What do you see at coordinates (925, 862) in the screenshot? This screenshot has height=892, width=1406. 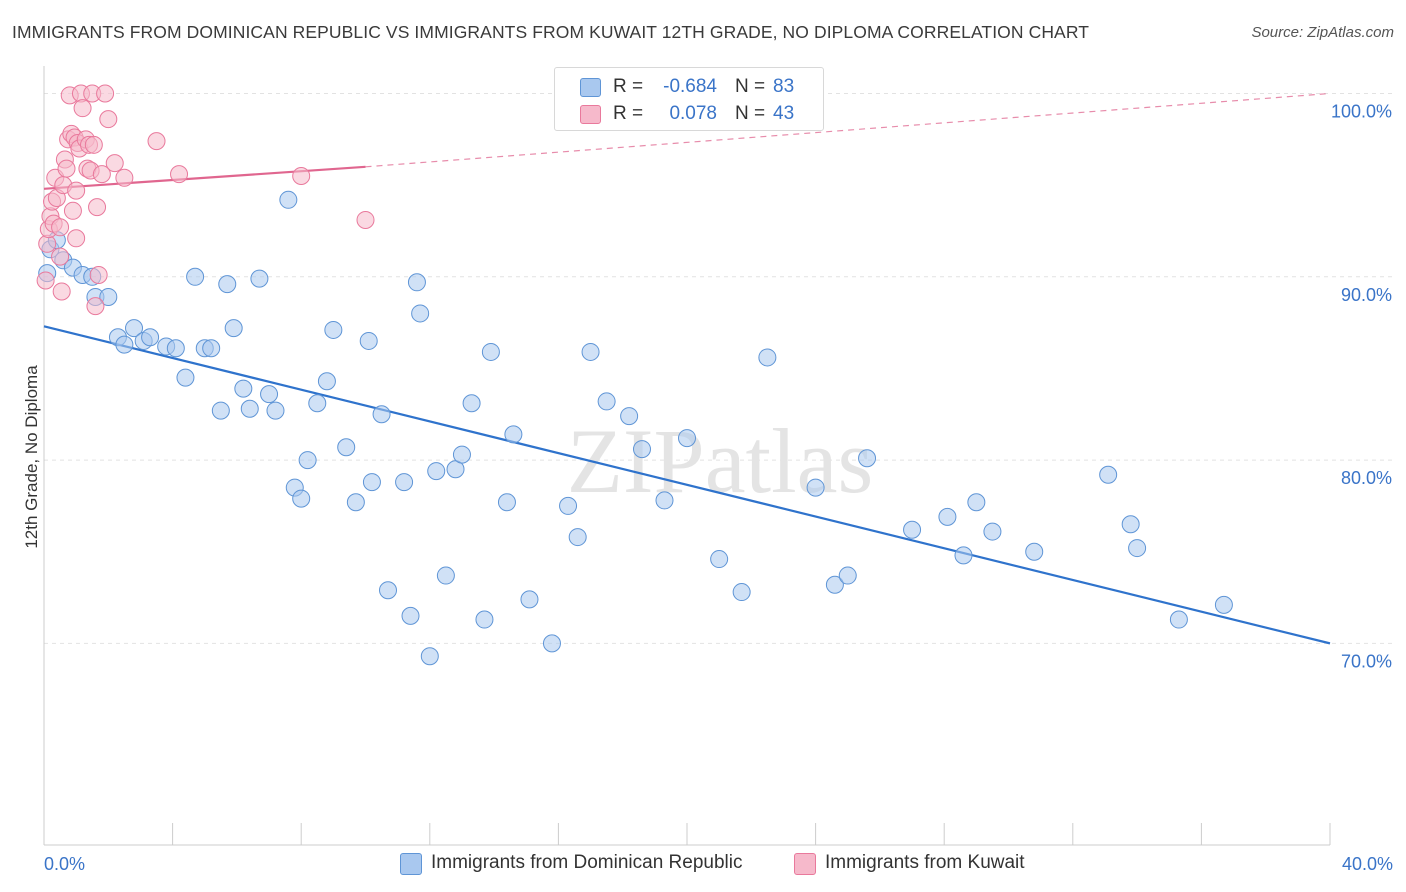 I see `bottom-legend-label: Immigrants from Kuwait` at bounding box center [925, 862].